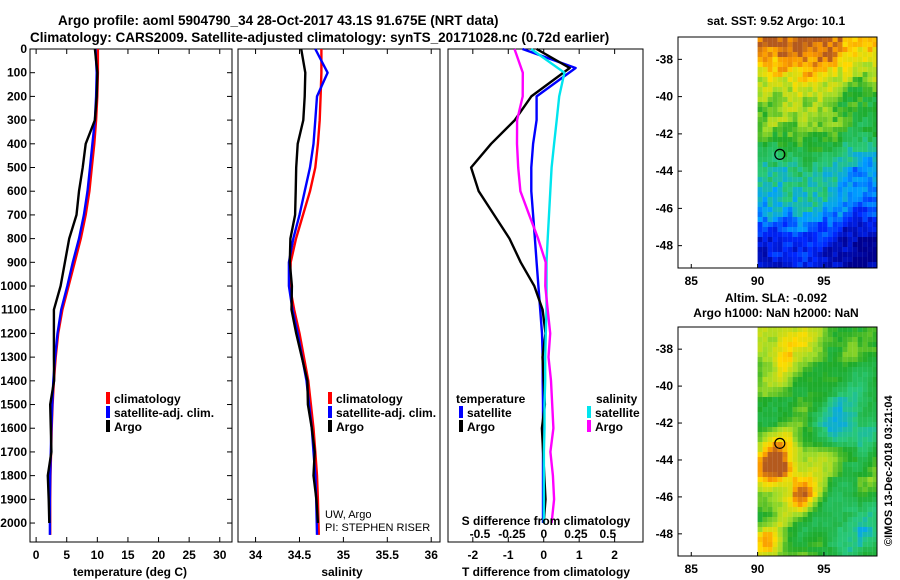 The image size is (900, 580). Describe the element at coordinates (665, 59) in the screenshot. I see `map-y-tick-label: -38` at that location.